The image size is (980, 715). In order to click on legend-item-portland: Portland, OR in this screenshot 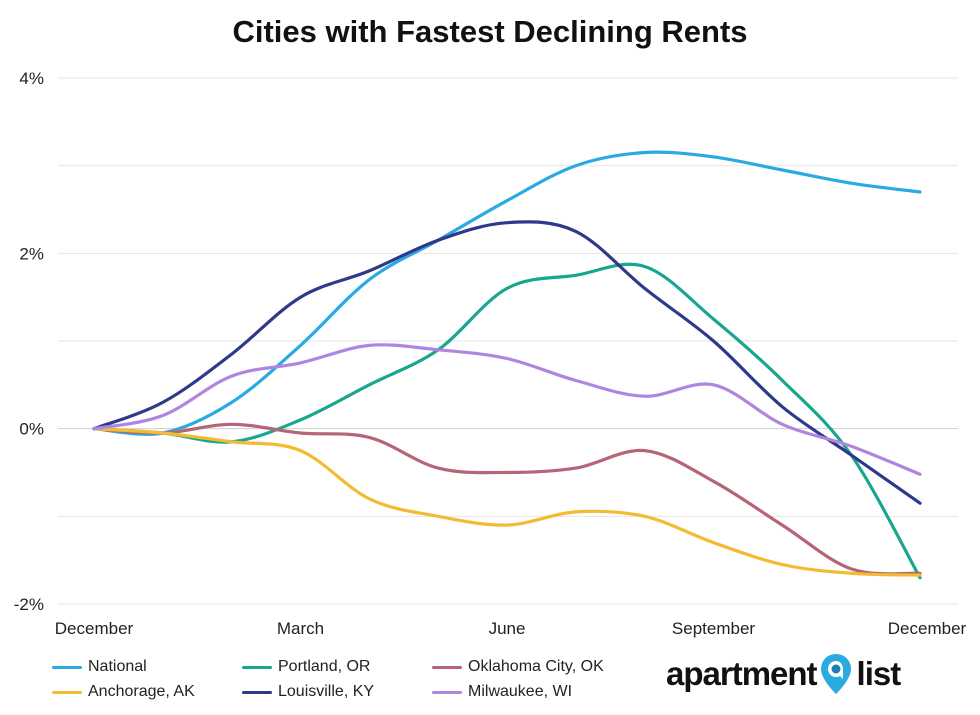, I will do `click(306, 667)`.